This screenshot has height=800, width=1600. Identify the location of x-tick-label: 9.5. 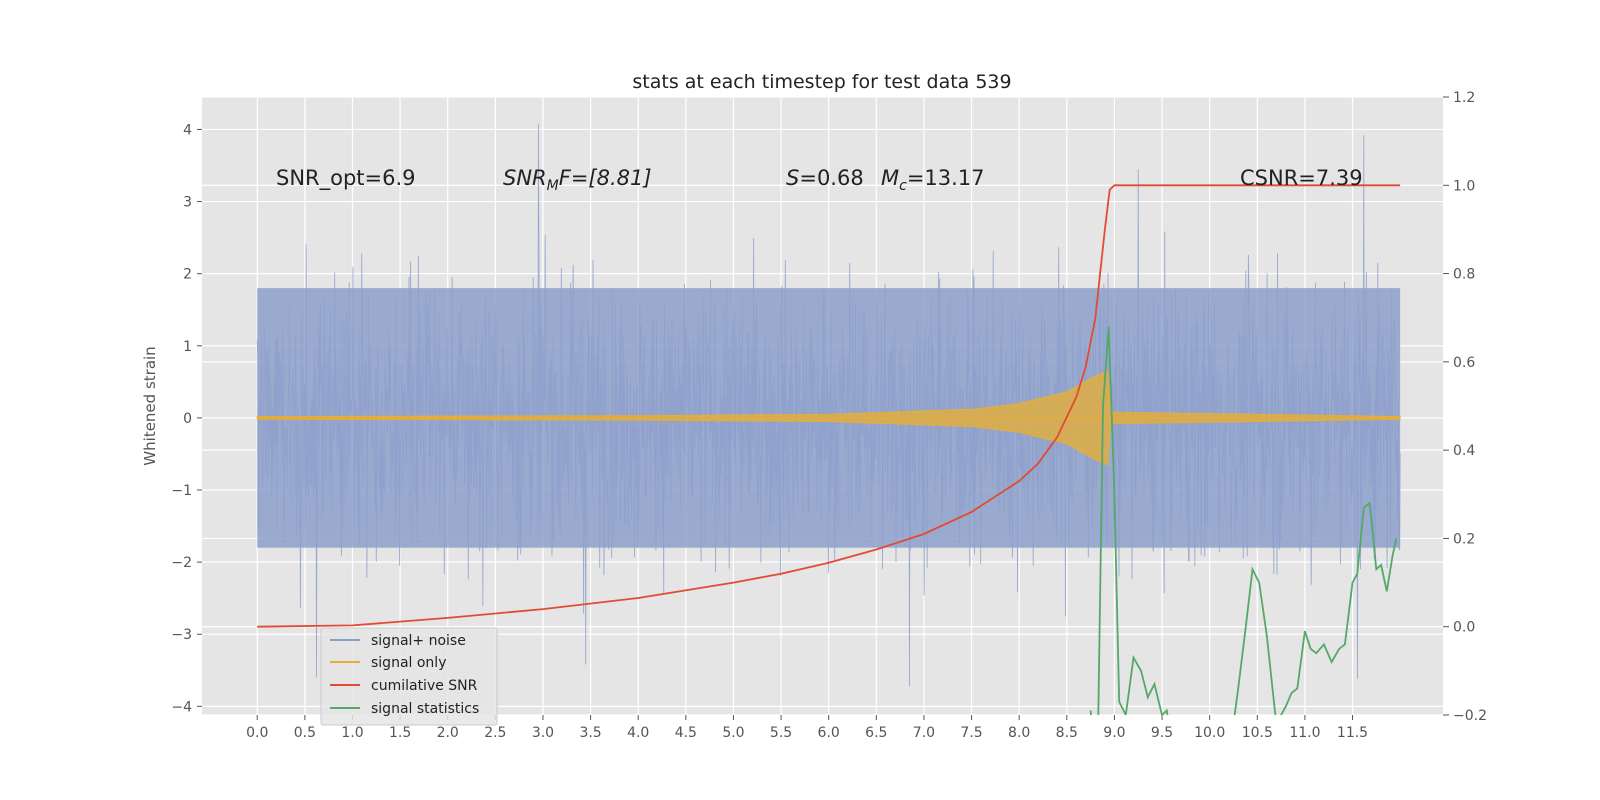
(1162, 733).